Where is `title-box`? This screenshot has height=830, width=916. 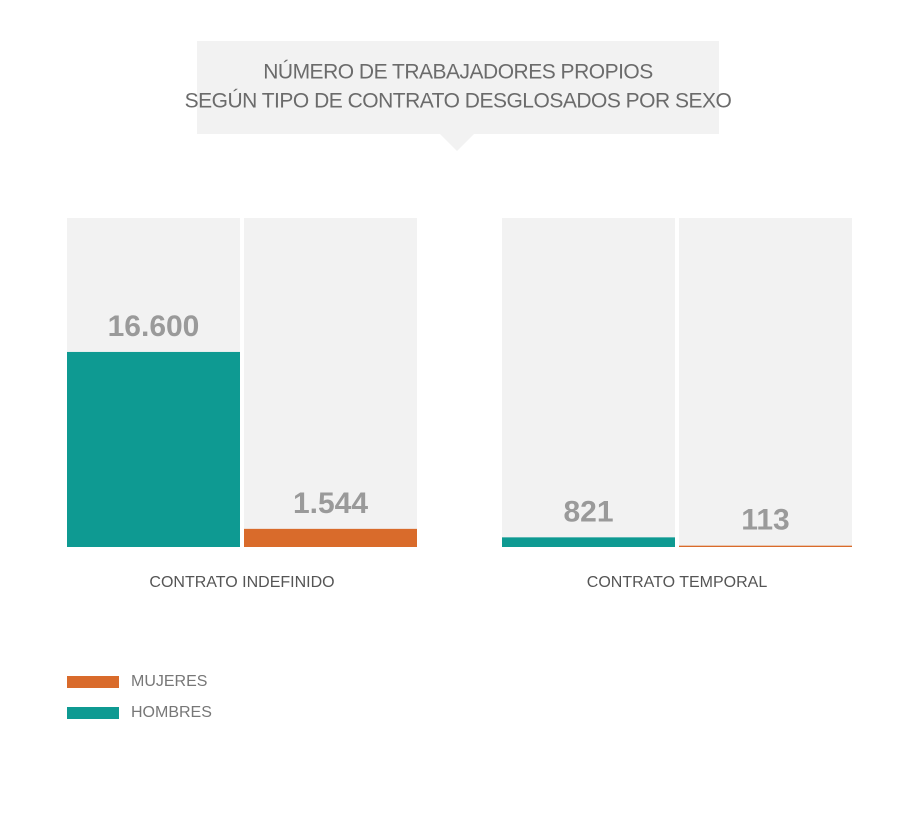 title-box is located at coordinates (458, 87).